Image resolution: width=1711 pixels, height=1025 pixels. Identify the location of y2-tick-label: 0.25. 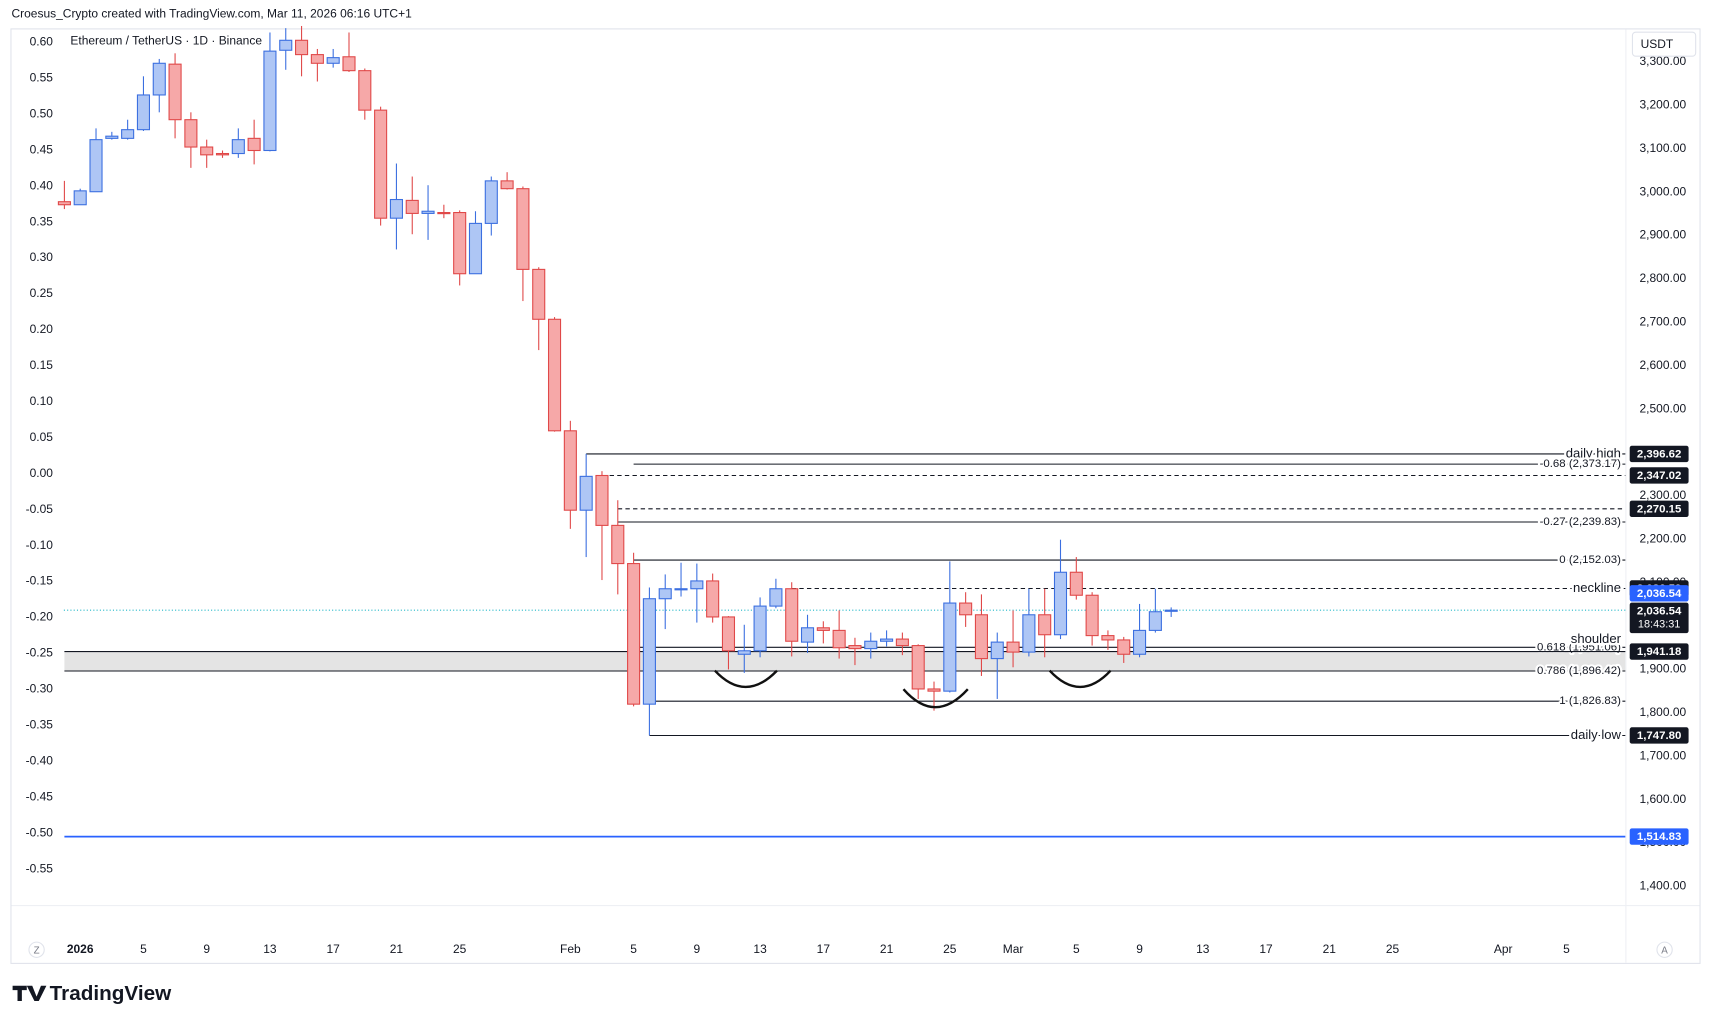
(42, 293).